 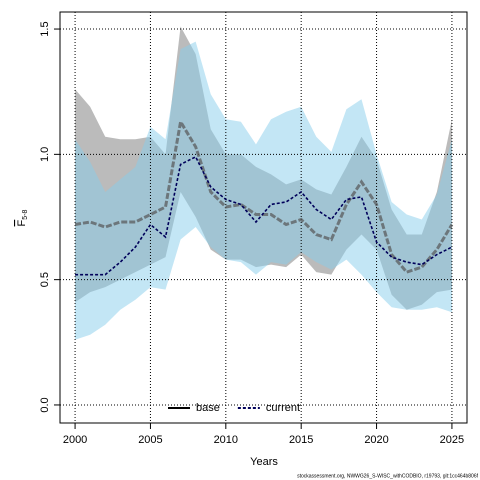 What do you see at coordinates (208, 408) in the screenshot?
I see `legend-label: base` at bounding box center [208, 408].